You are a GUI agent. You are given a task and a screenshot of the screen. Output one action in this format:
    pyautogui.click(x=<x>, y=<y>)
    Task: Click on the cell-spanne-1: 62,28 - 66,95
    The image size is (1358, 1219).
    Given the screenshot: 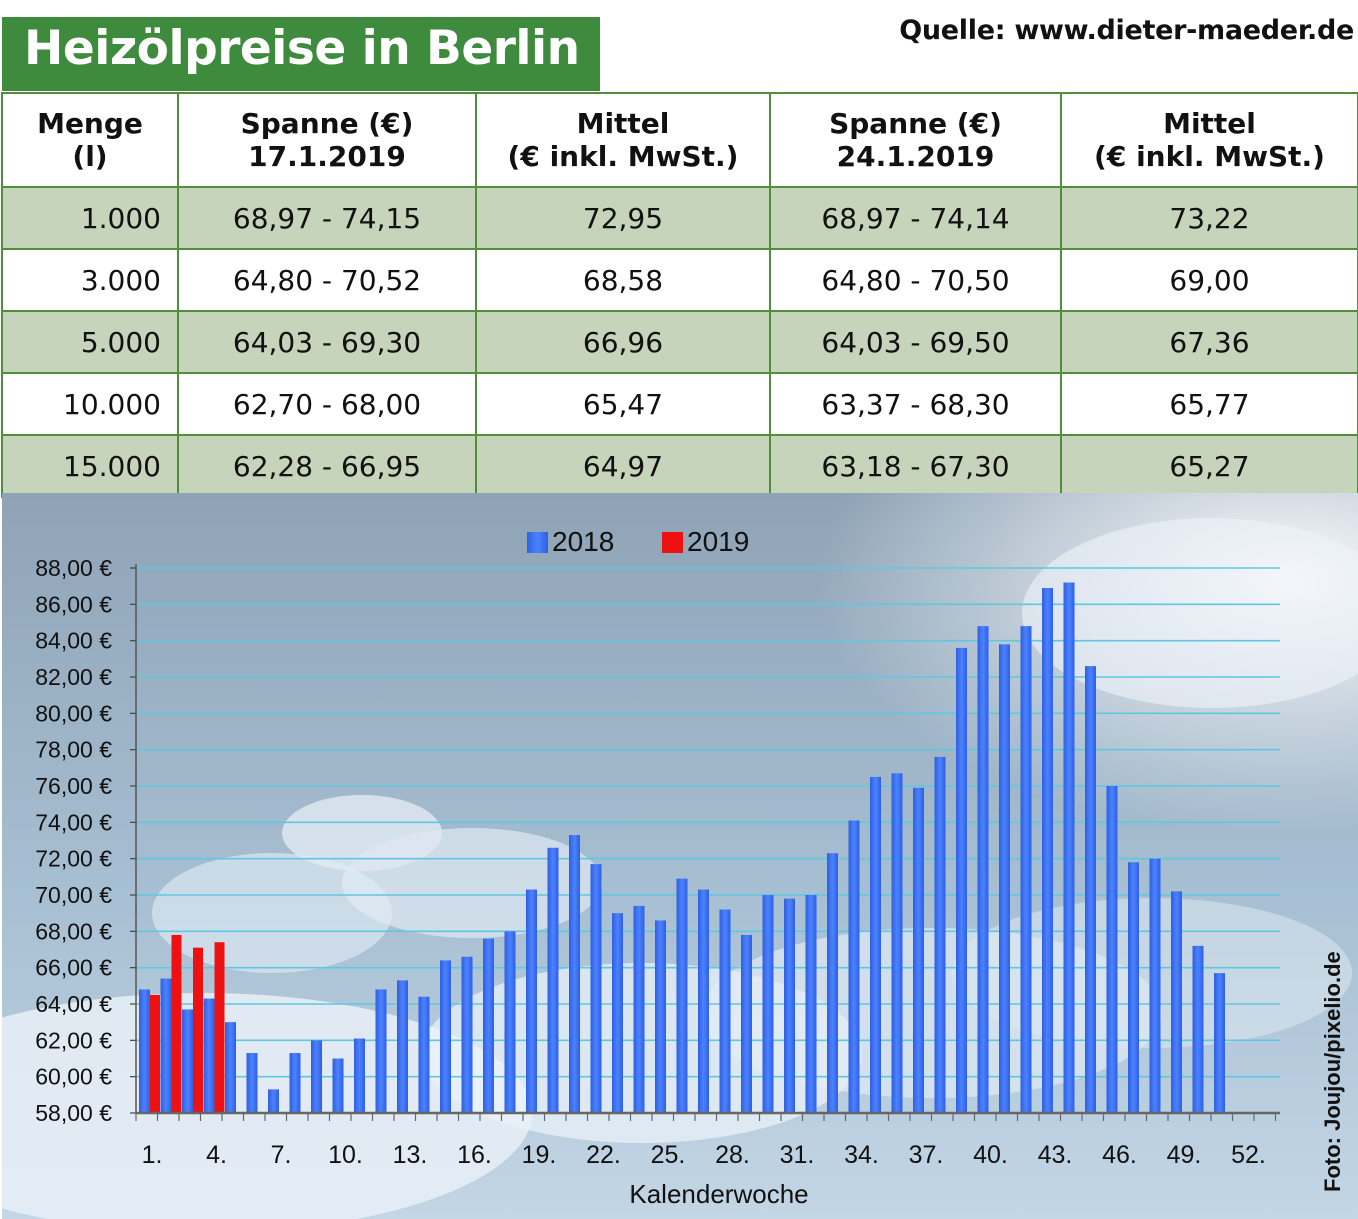 What is the action you would take?
    pyautogui.click(x=327, y=466)
    